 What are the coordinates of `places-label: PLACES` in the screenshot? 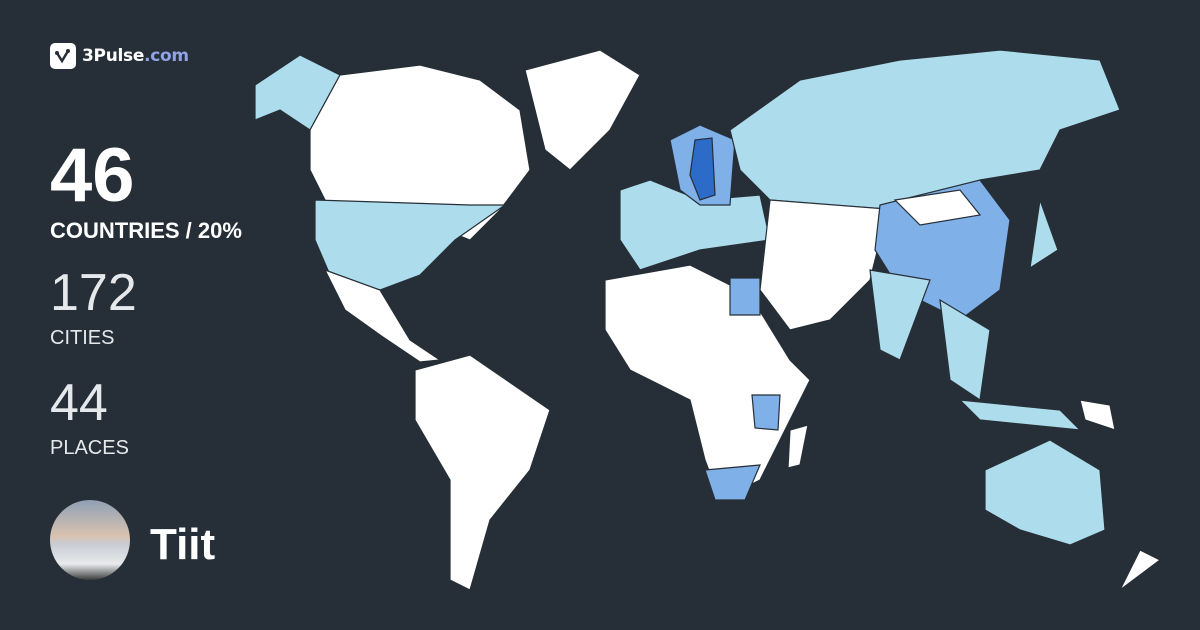 It's located at (89, 448).